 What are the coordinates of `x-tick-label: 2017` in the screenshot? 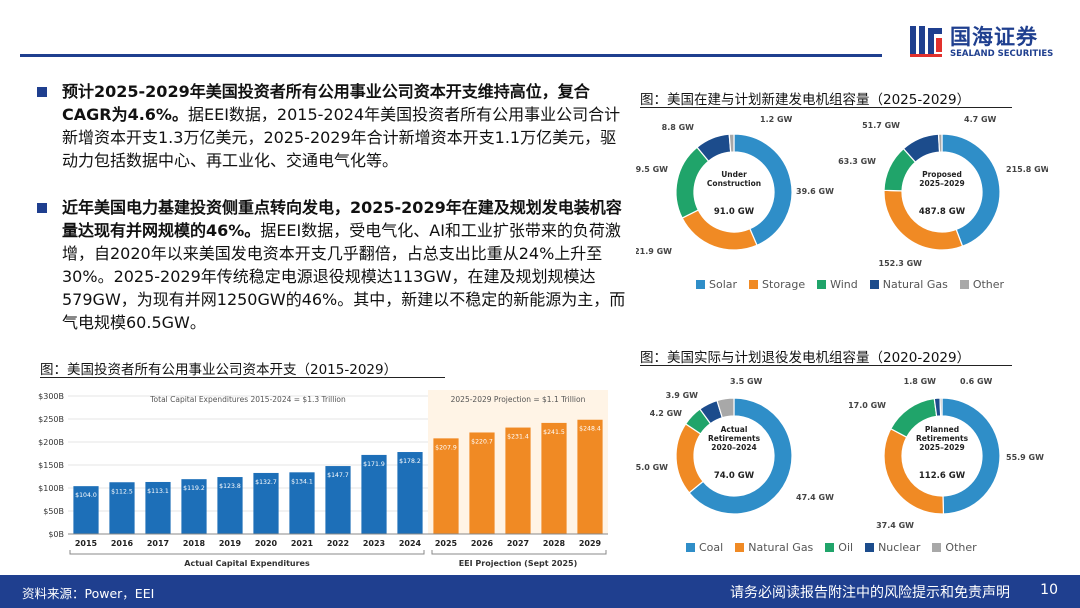 It's located at (158, 543).